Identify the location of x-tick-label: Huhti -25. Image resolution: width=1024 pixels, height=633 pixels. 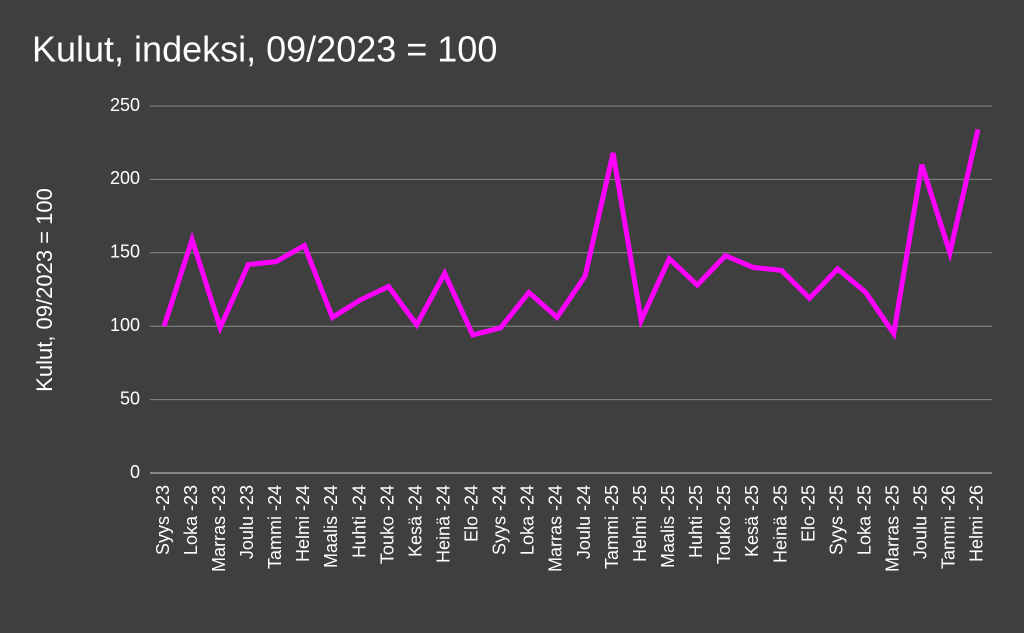
(696, 521).